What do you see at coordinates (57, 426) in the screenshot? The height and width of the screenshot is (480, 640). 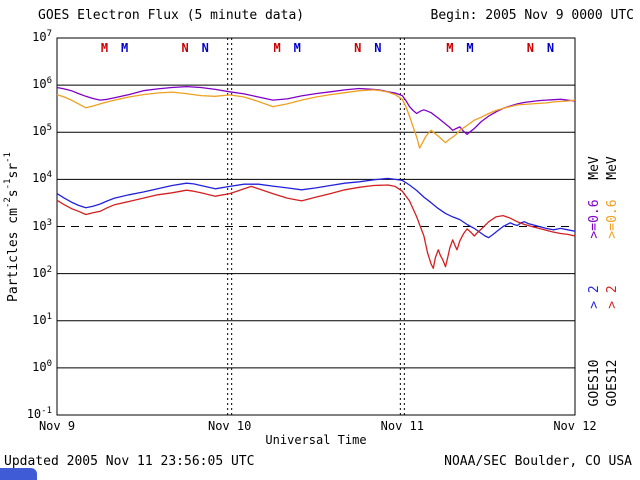 I see `x-tick-label: Nov 9` at bounding box center [57, 426].